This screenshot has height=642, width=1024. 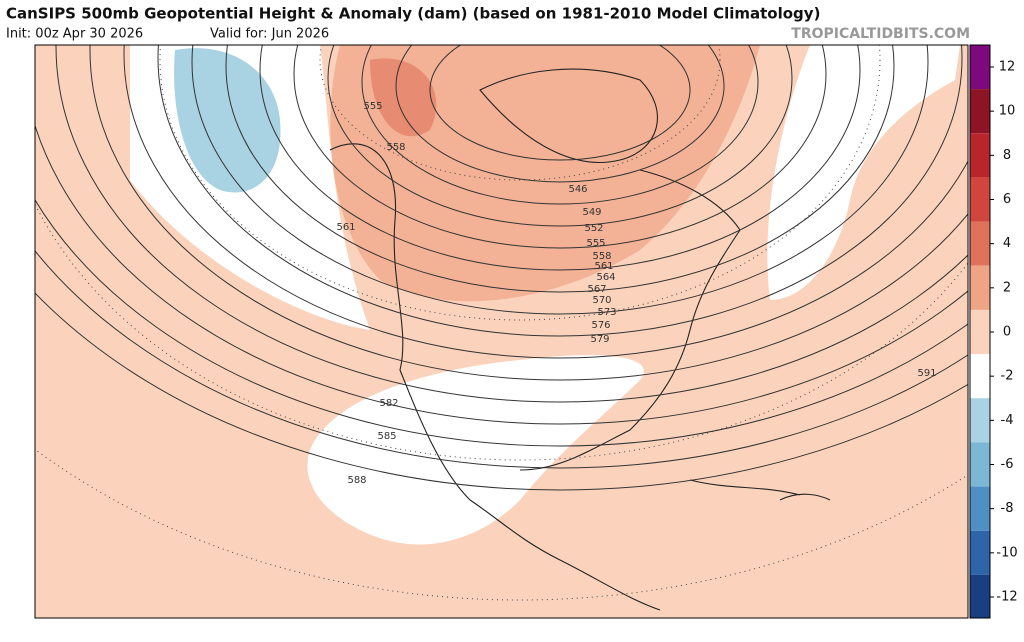 What do you see at coordinates (600, 325) in the screenshot?
I see `contour-label: 576` at bounding box center [600, 325].